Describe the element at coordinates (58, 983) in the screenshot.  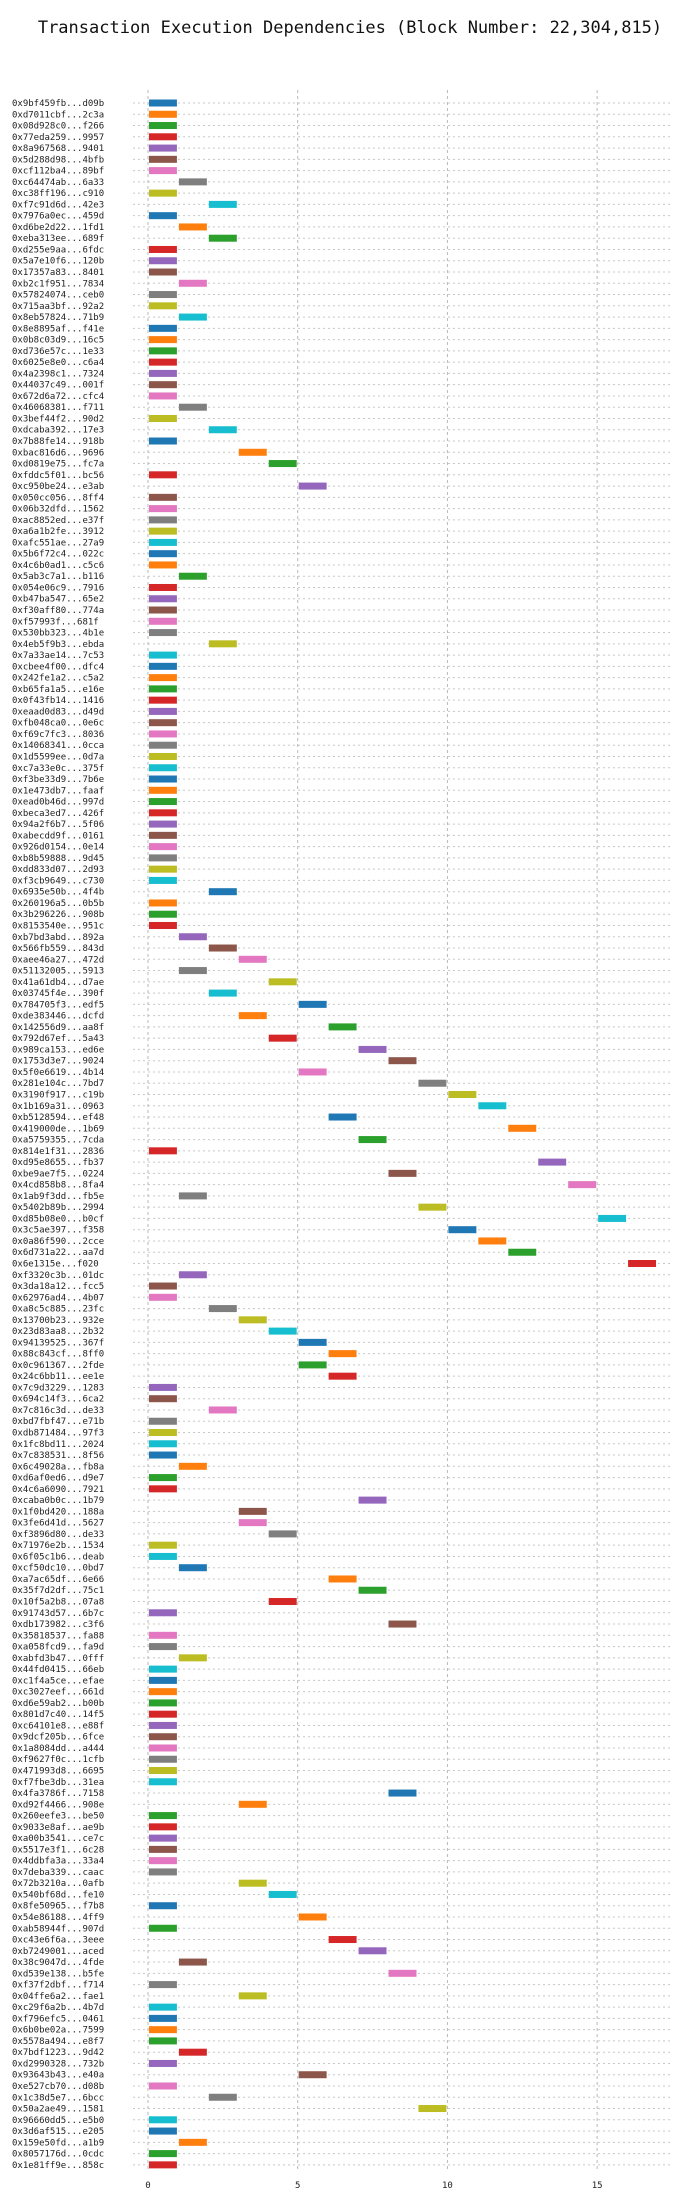
I see `y-tick-label: 0x41a61db4...d7ae` at that location.